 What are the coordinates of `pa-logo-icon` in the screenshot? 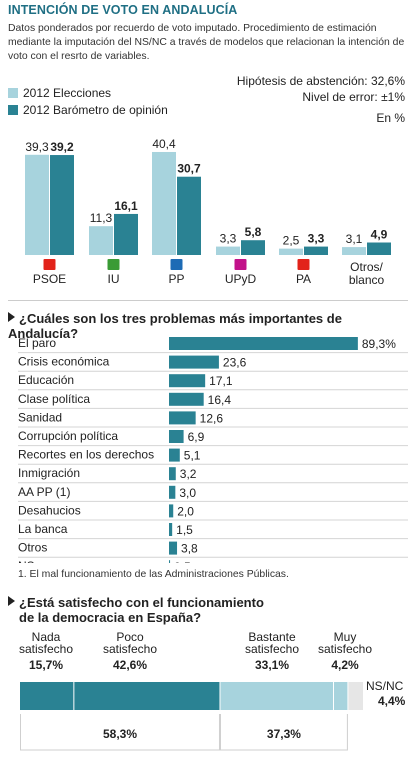 It's located at (303, 264).